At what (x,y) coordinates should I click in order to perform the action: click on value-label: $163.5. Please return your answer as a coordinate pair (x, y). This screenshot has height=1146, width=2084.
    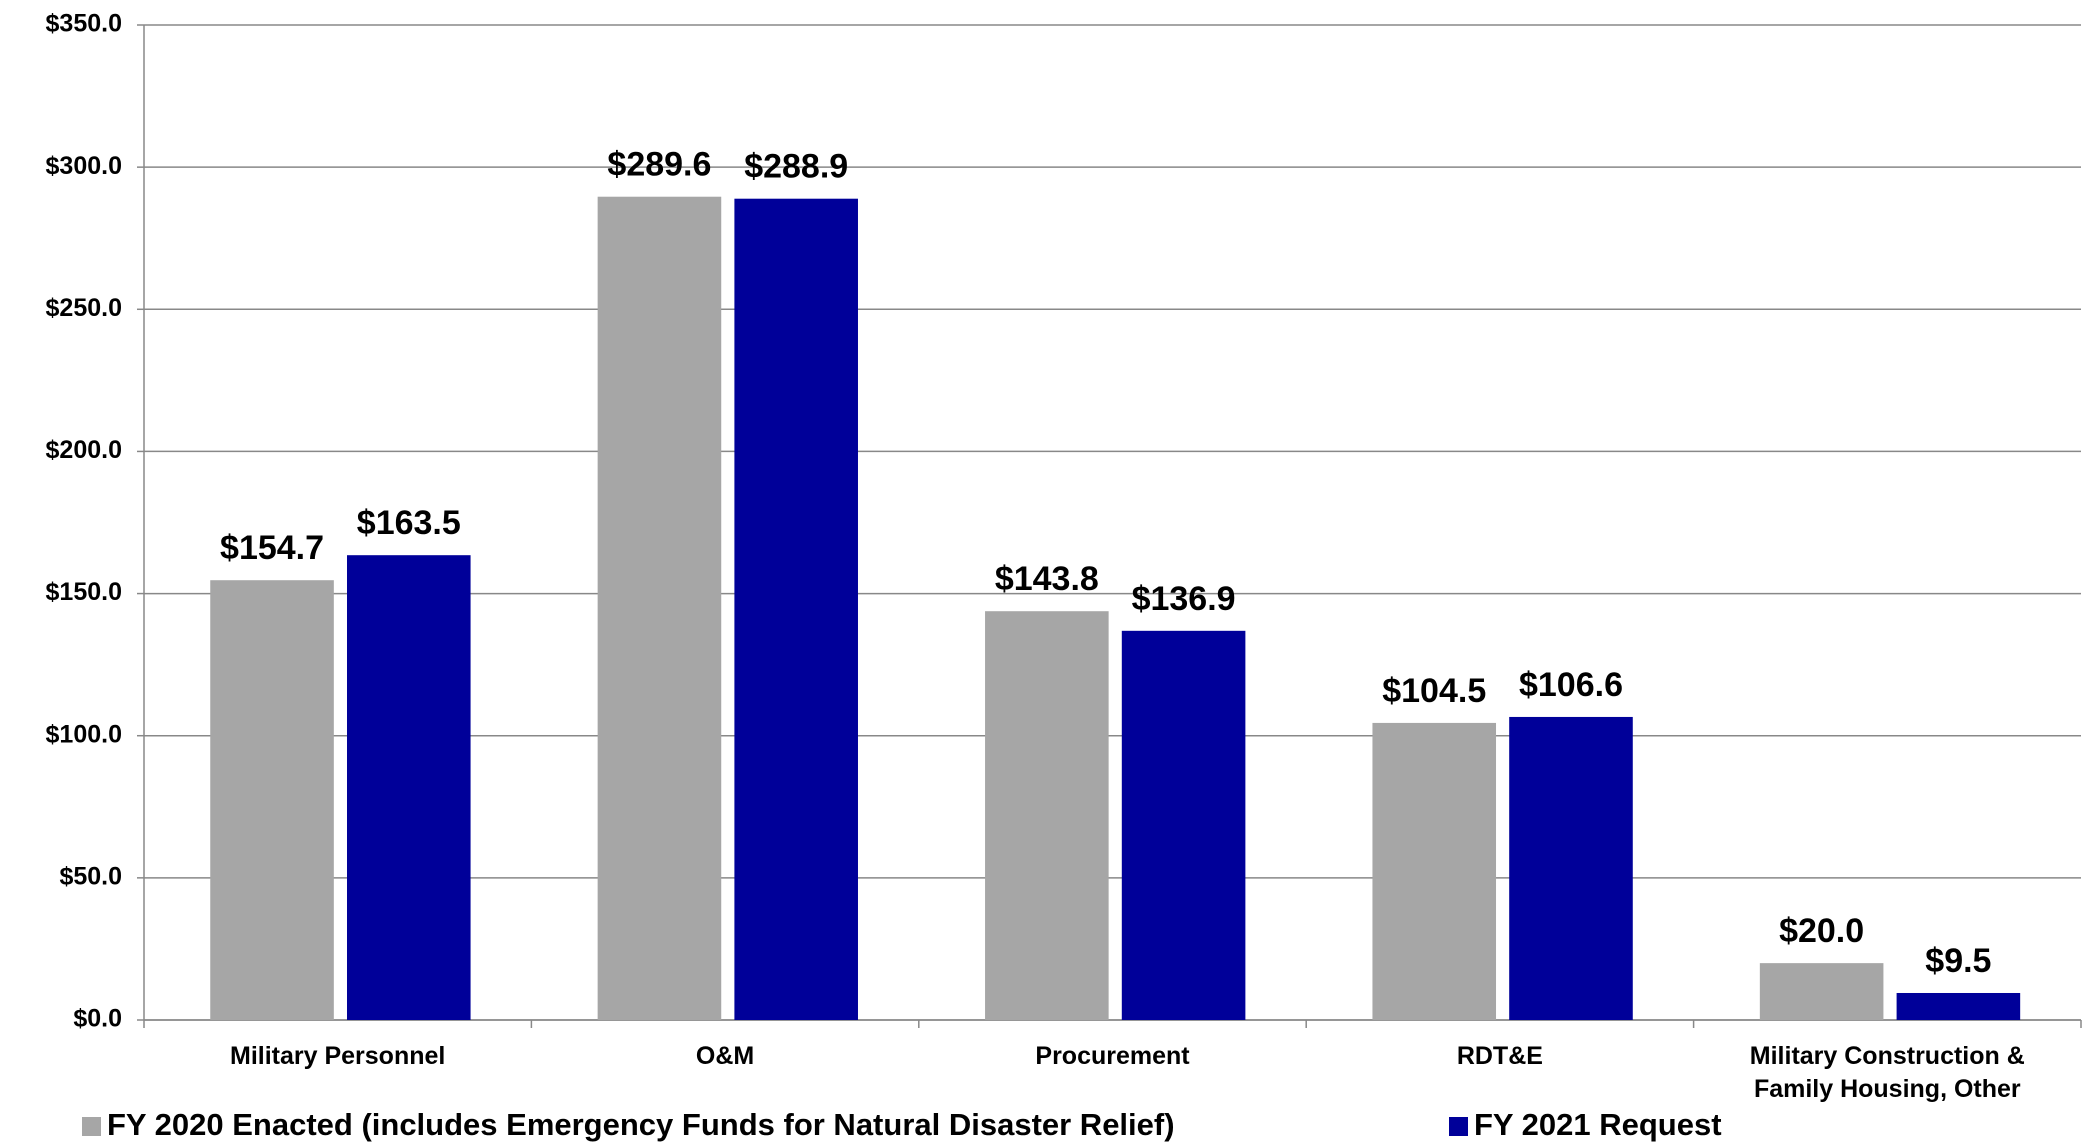
    Looking at the image, I should click on (409, 523).